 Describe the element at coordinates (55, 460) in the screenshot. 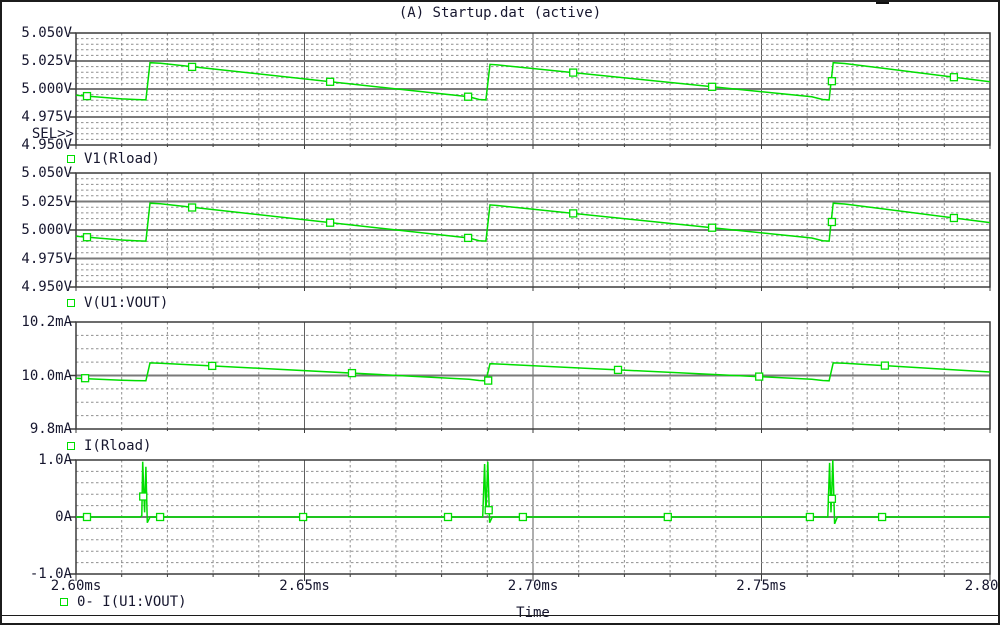

I see `y-axis-tick-label: 1.0A` at that location.